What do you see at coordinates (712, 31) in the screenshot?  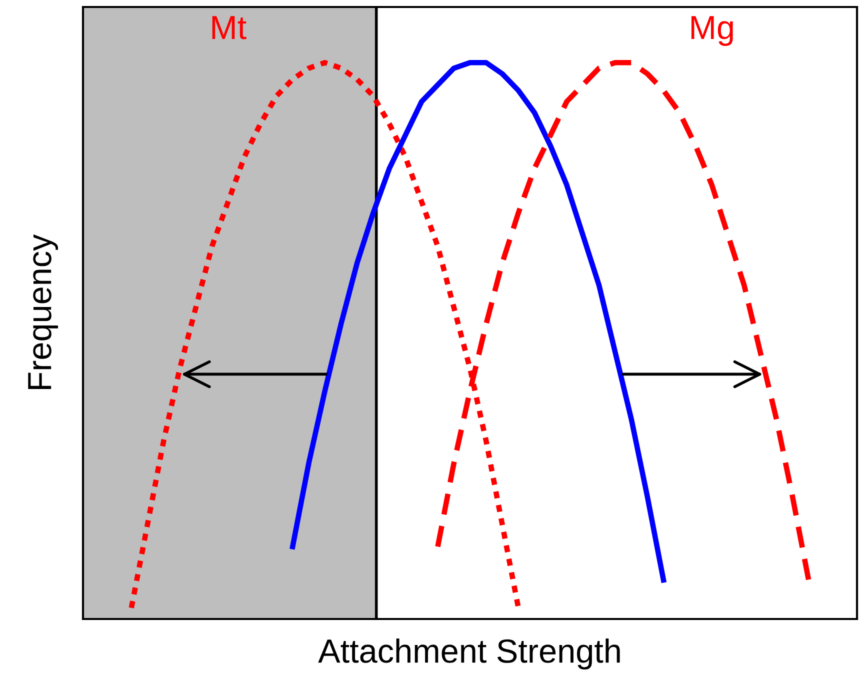 I see `series-label: Mg` at bounding box center [712, 31].